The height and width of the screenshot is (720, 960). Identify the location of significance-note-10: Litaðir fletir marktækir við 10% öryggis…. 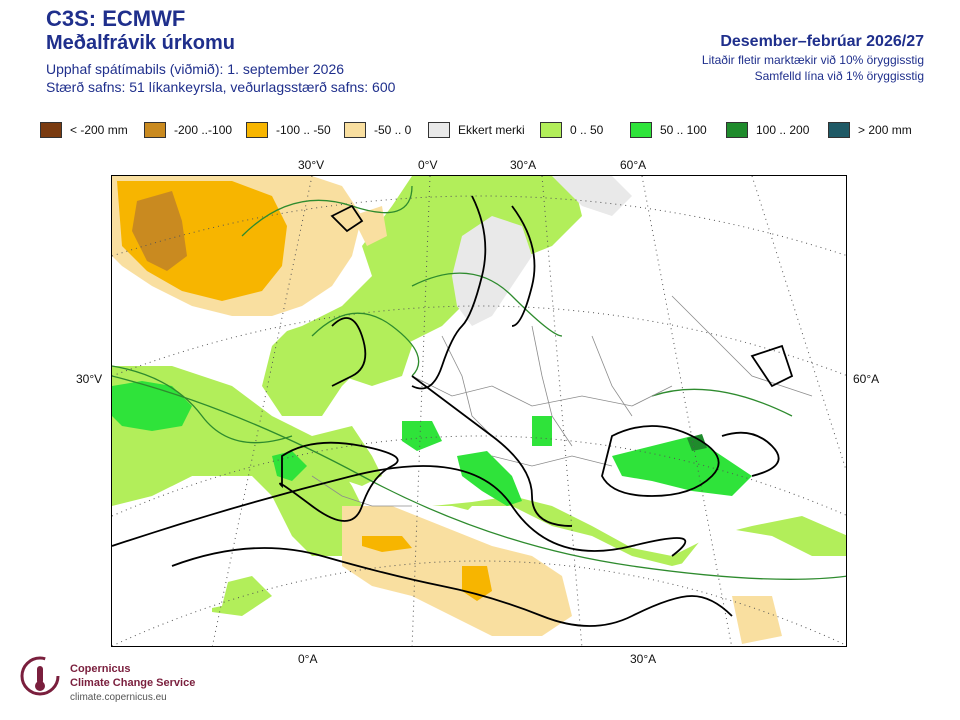
(812, 60).